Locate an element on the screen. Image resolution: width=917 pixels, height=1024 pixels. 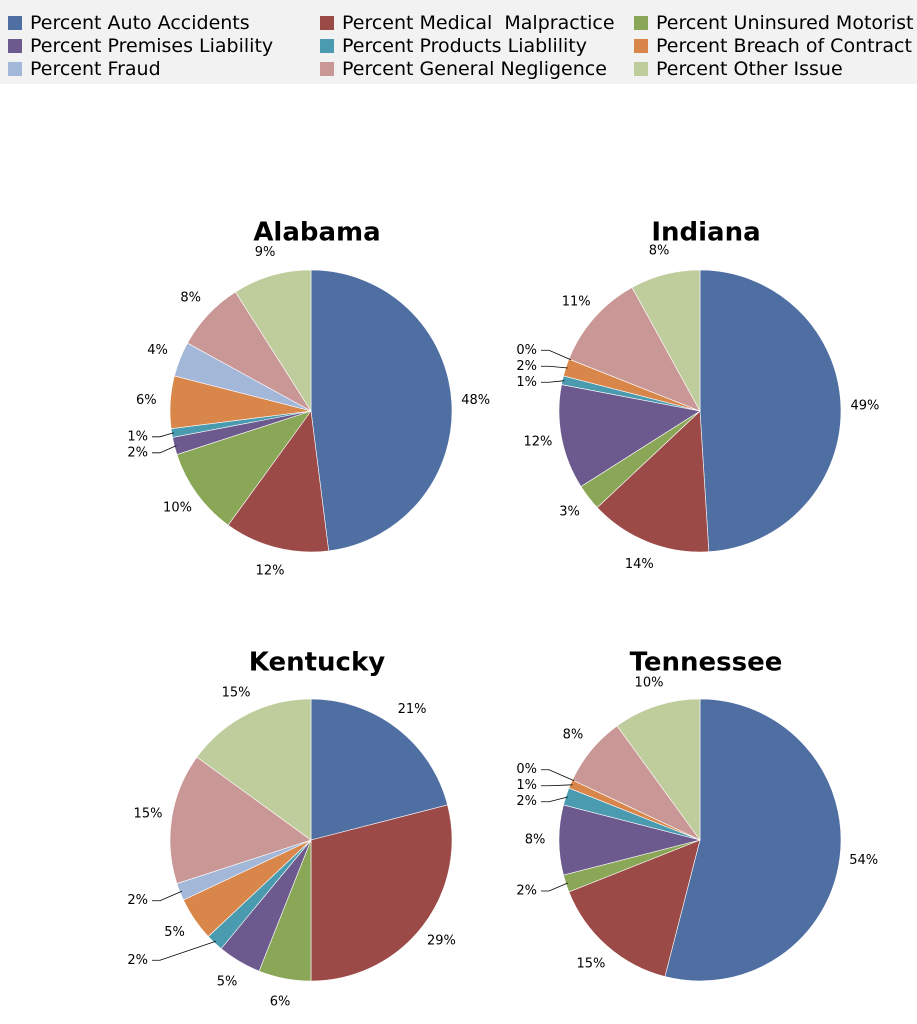
data-label: 29% is located at coordinates (441, 941).